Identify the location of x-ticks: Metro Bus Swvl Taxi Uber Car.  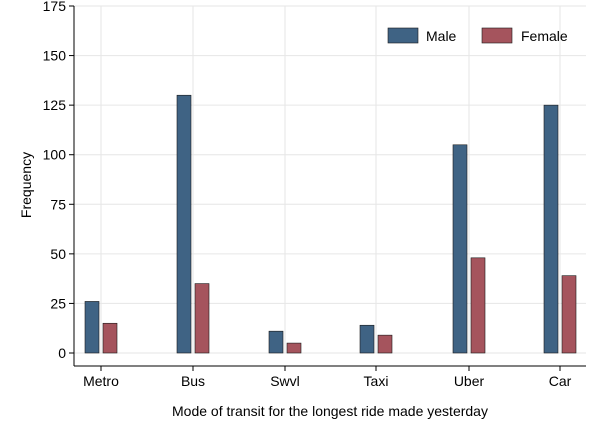
(327, 377).